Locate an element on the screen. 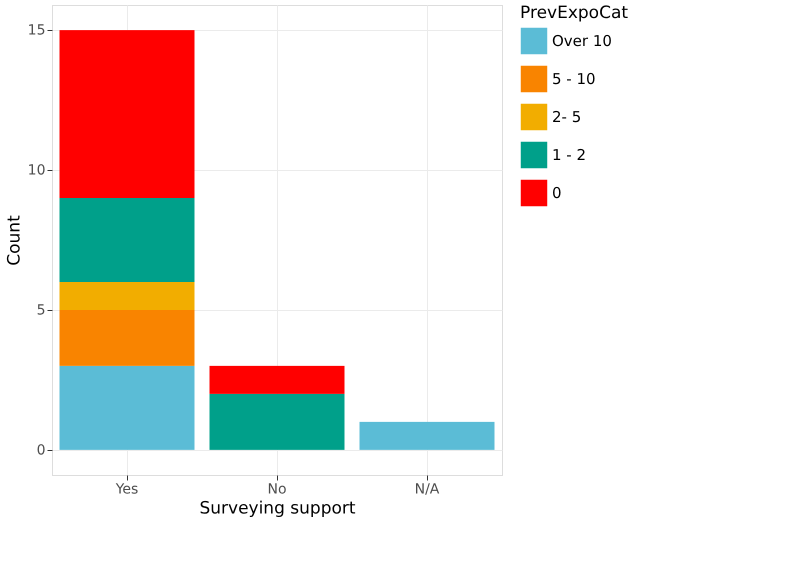 The image size is (797, 570). legend-title: PrevExpoCat is located at coordinates (574, 13).